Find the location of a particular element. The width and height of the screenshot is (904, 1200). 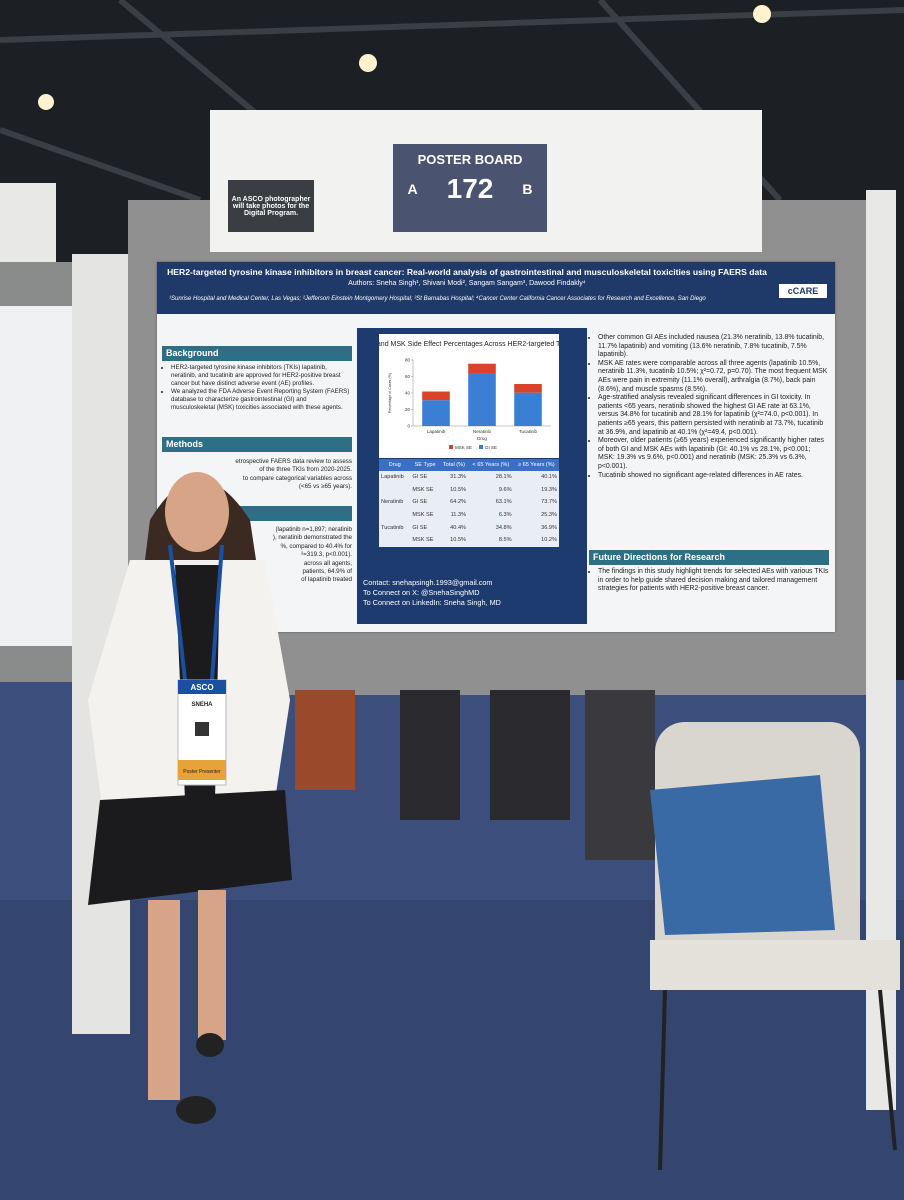

table-row: MSK SE 10.5% 9.6% 19.3% is located at coordinates (469, 490).